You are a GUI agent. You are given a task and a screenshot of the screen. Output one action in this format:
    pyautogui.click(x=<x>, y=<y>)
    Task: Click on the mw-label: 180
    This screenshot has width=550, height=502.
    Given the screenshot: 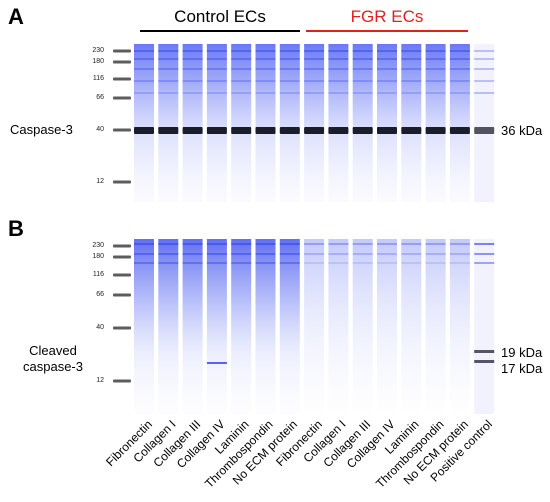 What is the action you would take?
    pyautogui.click(x=98, y=61)
    